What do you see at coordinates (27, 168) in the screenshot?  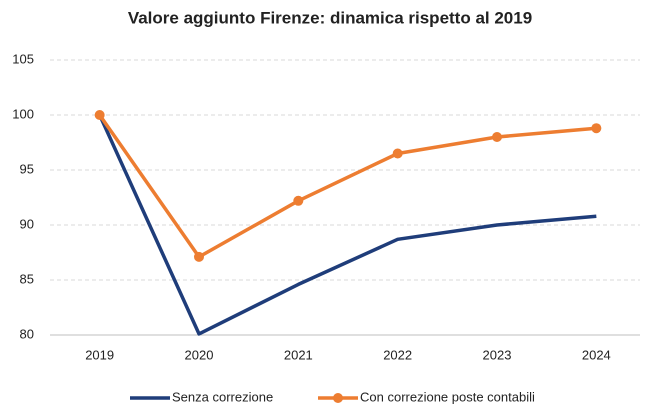 I see `y-tick-label: 95` at bounding box center [27, 168].